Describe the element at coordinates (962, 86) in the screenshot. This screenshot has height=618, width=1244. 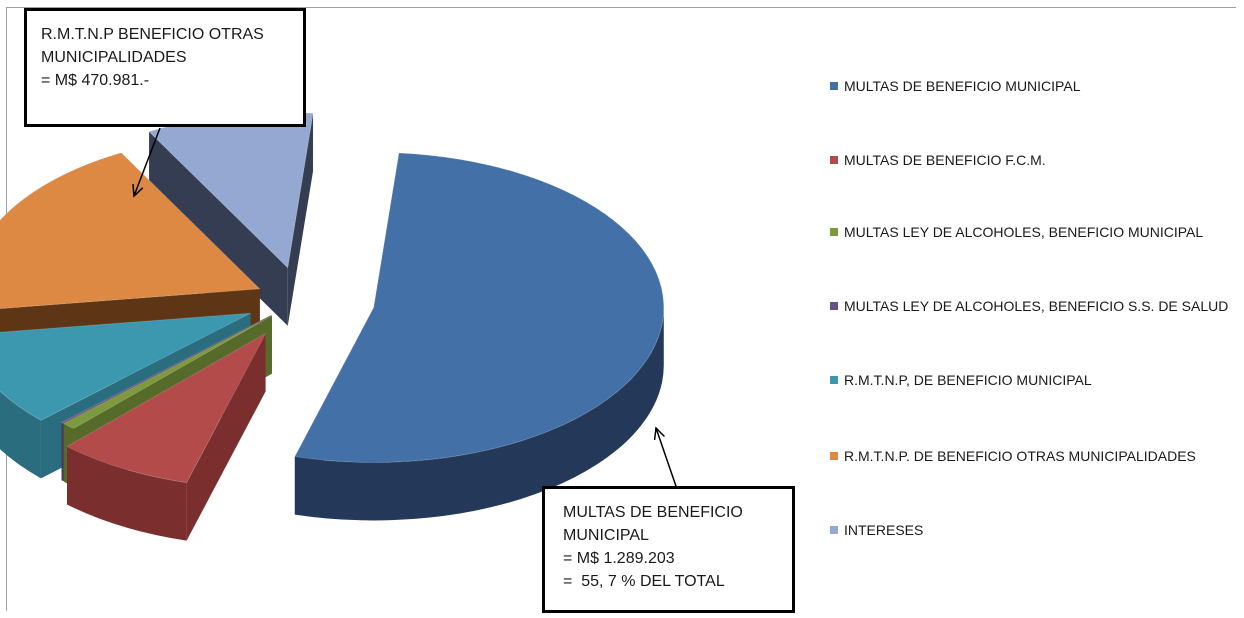
I see `legend-label: MULTAS DE BENEFICIO MUNICIPAL` at that location.